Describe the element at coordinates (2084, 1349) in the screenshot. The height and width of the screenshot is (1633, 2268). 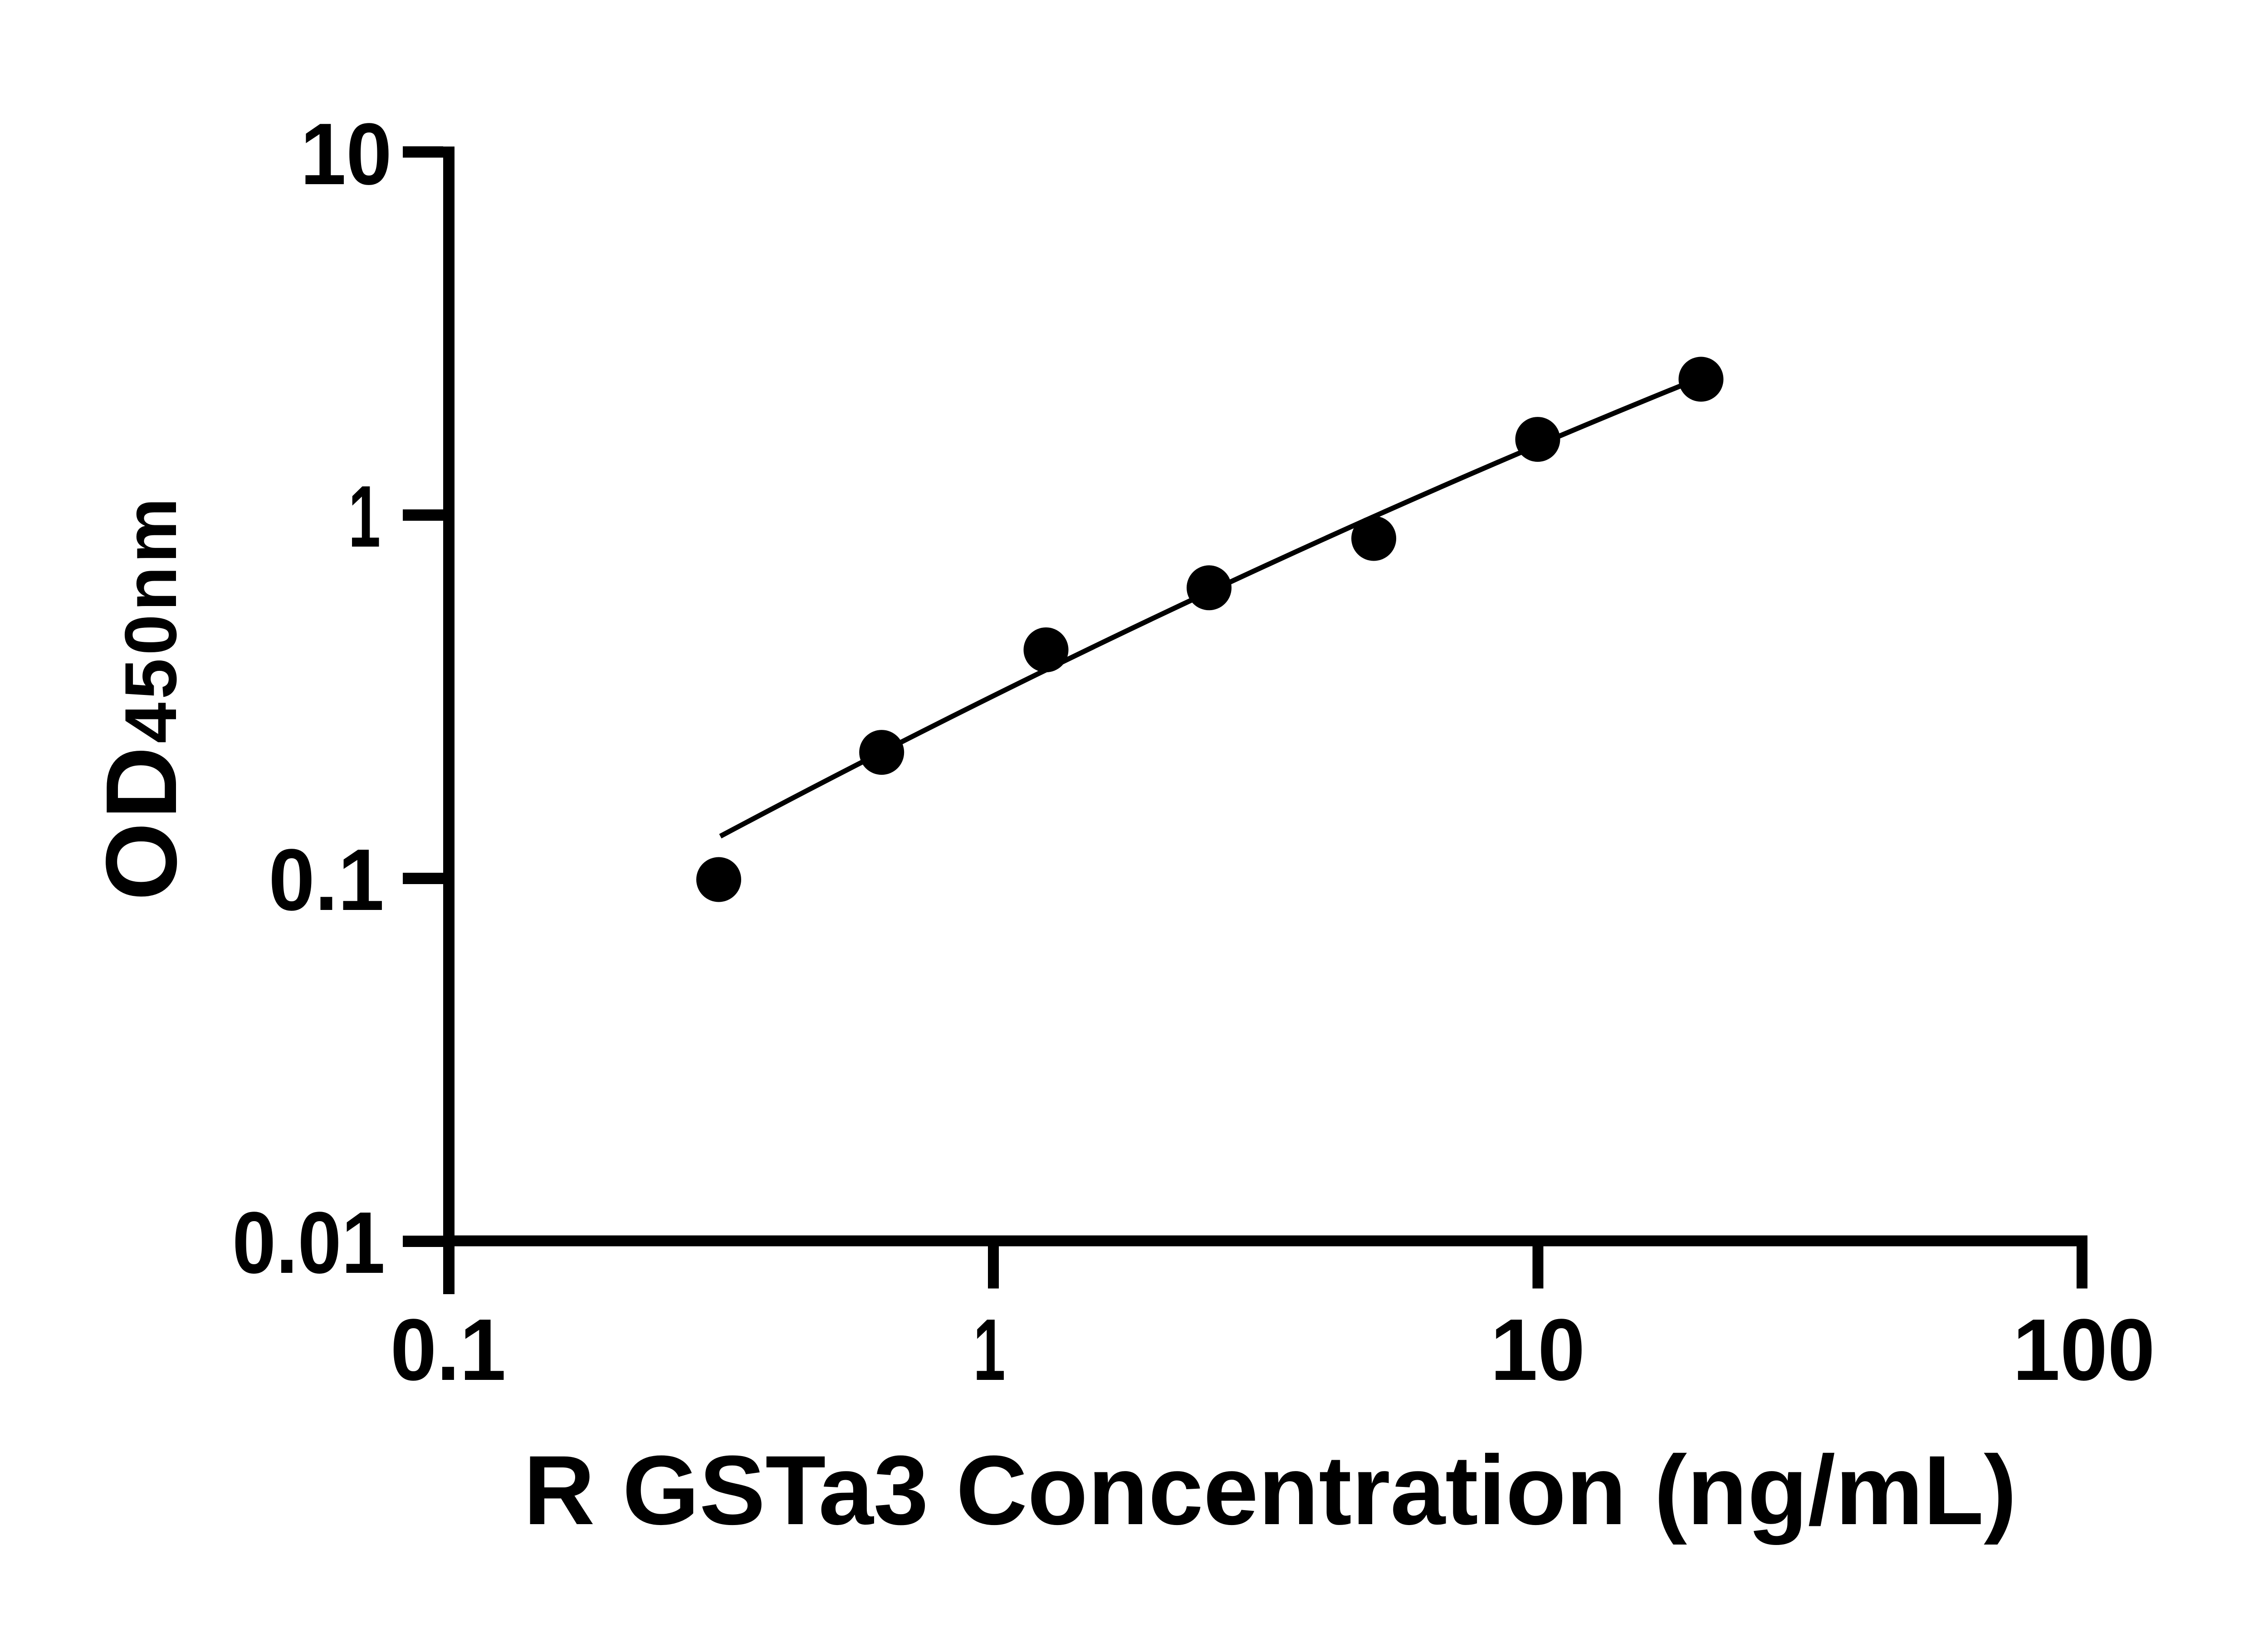
I see `svg-text: 100` at that location.